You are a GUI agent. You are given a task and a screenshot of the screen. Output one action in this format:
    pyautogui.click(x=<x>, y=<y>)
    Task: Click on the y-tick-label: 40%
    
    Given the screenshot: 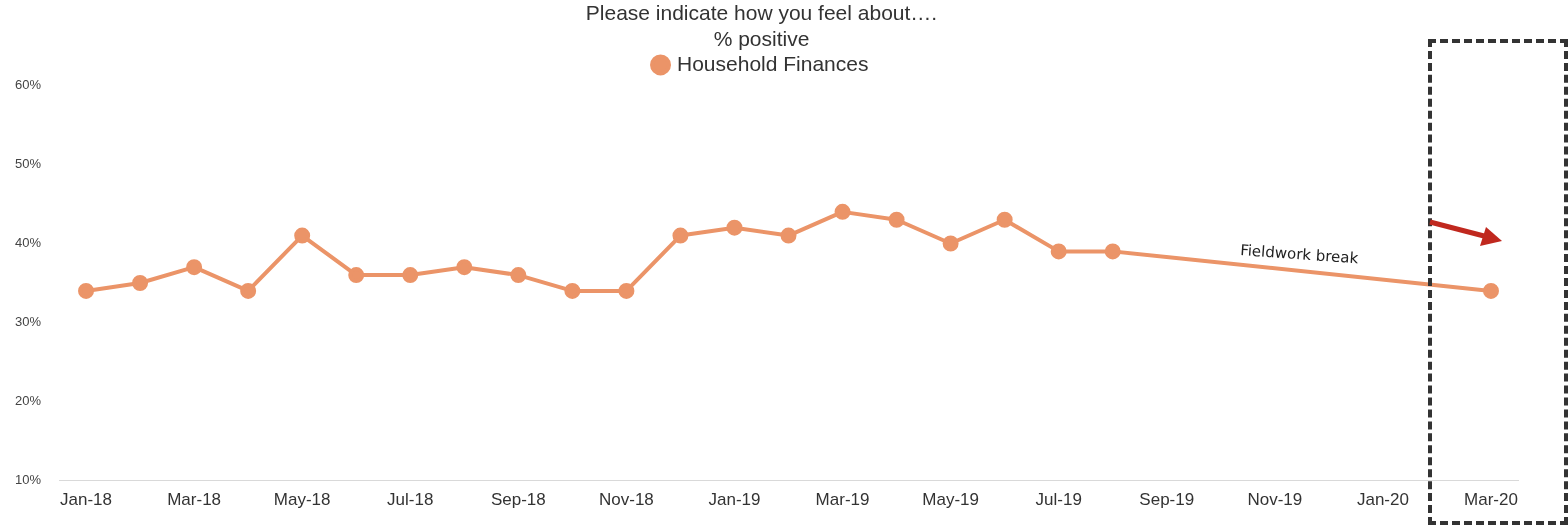 What is the action you would take?
    pyautogui.click(x=28, y=243)
    